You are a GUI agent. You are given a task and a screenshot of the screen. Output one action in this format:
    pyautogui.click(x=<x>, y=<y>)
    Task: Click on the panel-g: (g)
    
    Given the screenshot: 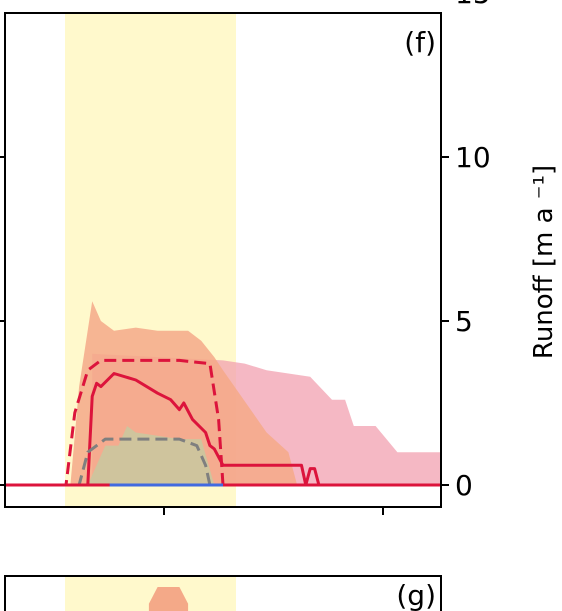 What is the action you would take?
    pyautogui.click(x=223, y=593)
    